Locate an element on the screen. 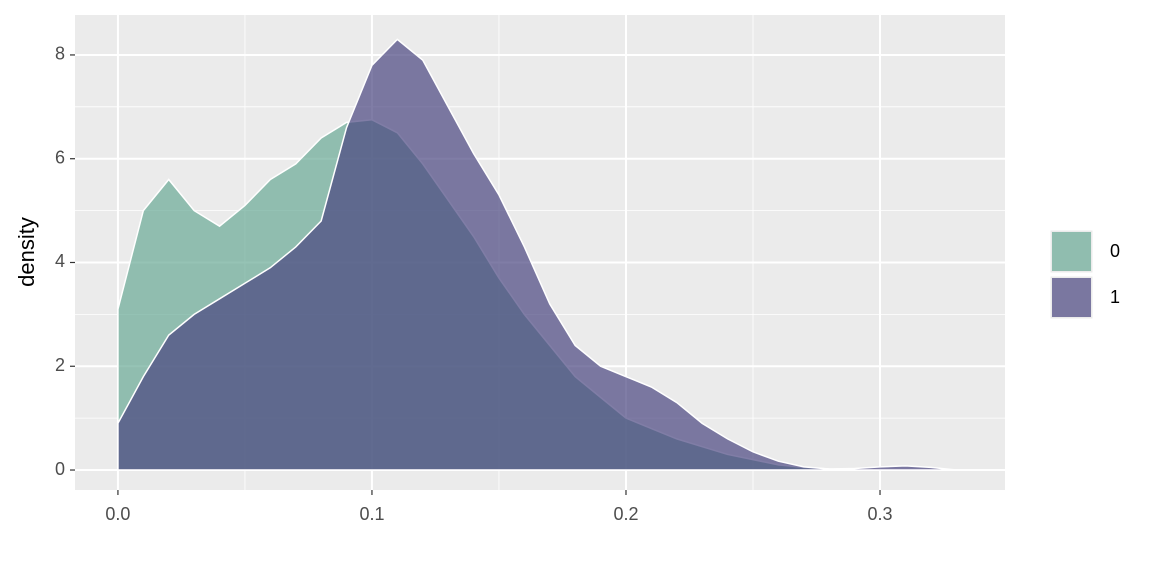 Image resolution: width=1152 pixels, height=576 pixels. y-axis-label: density is located at coordinates (26, 252).